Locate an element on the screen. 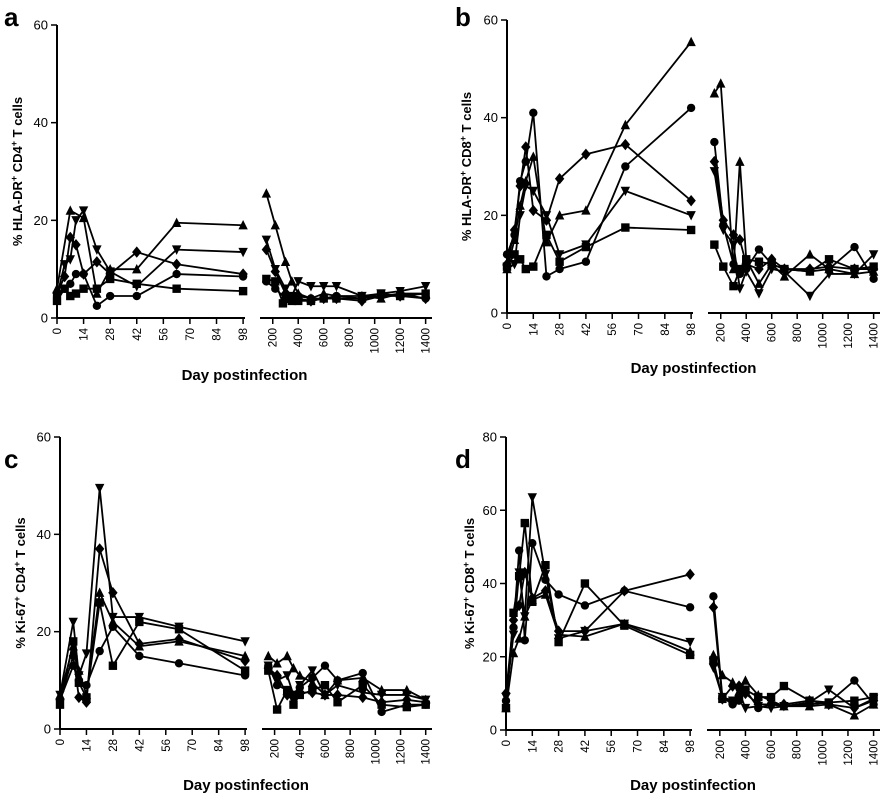  x-tick-label: 0 is located at coordinates (508, 326).